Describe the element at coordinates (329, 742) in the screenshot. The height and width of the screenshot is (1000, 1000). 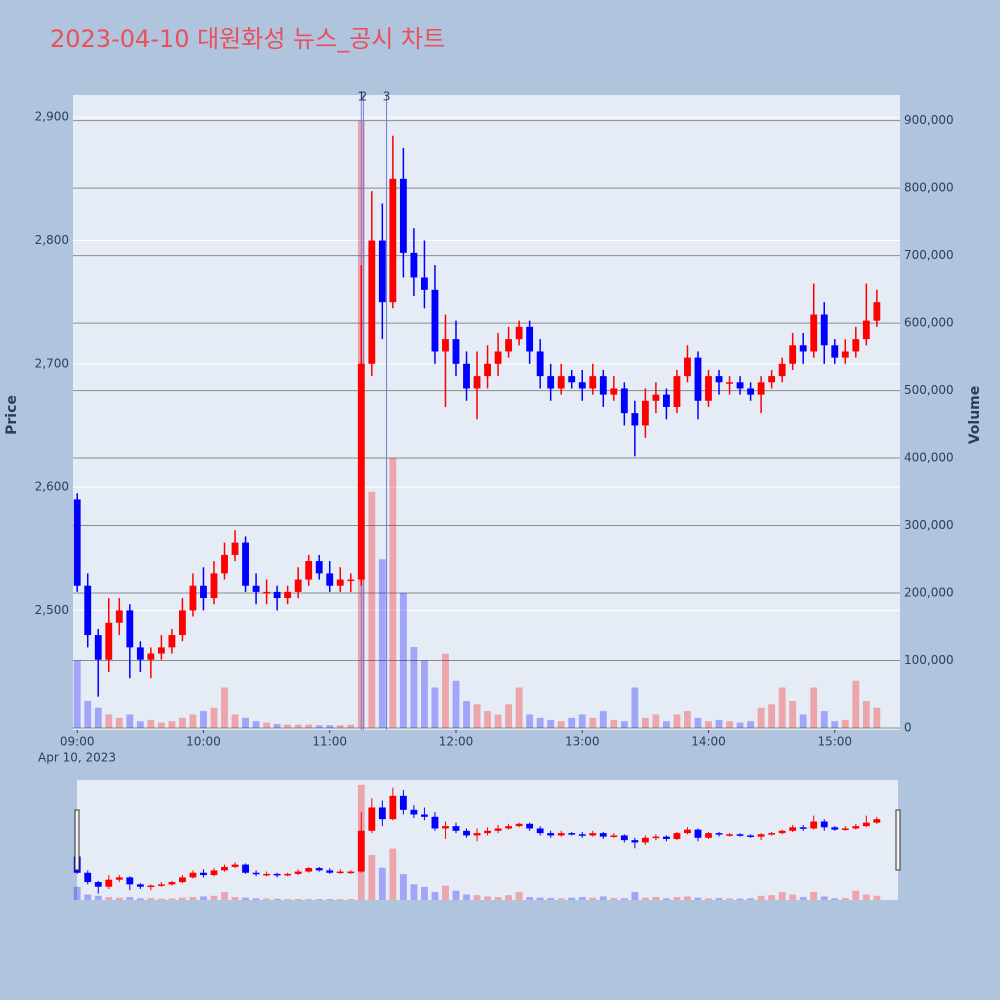
I see `x-tick-label: 11:00` at that location.